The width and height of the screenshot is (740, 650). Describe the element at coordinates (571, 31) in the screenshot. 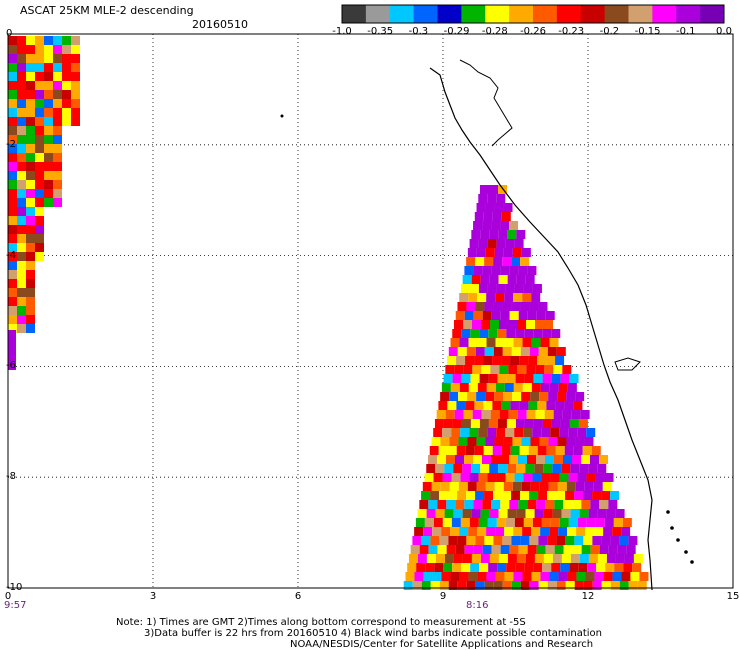

I see `colorbar-label: -0.23` at that location.